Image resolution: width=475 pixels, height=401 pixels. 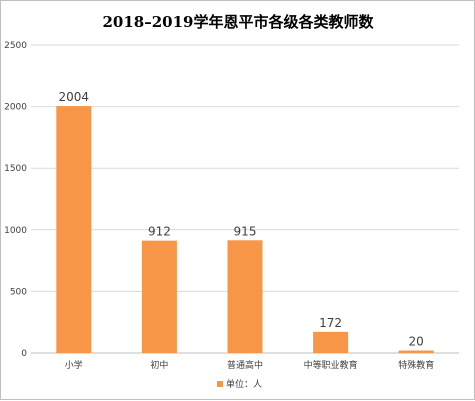 What do you see at coordinates (15, 46) in the screenshot?
I see `y-tick-label: 2500` at bounding box center [15, 46].